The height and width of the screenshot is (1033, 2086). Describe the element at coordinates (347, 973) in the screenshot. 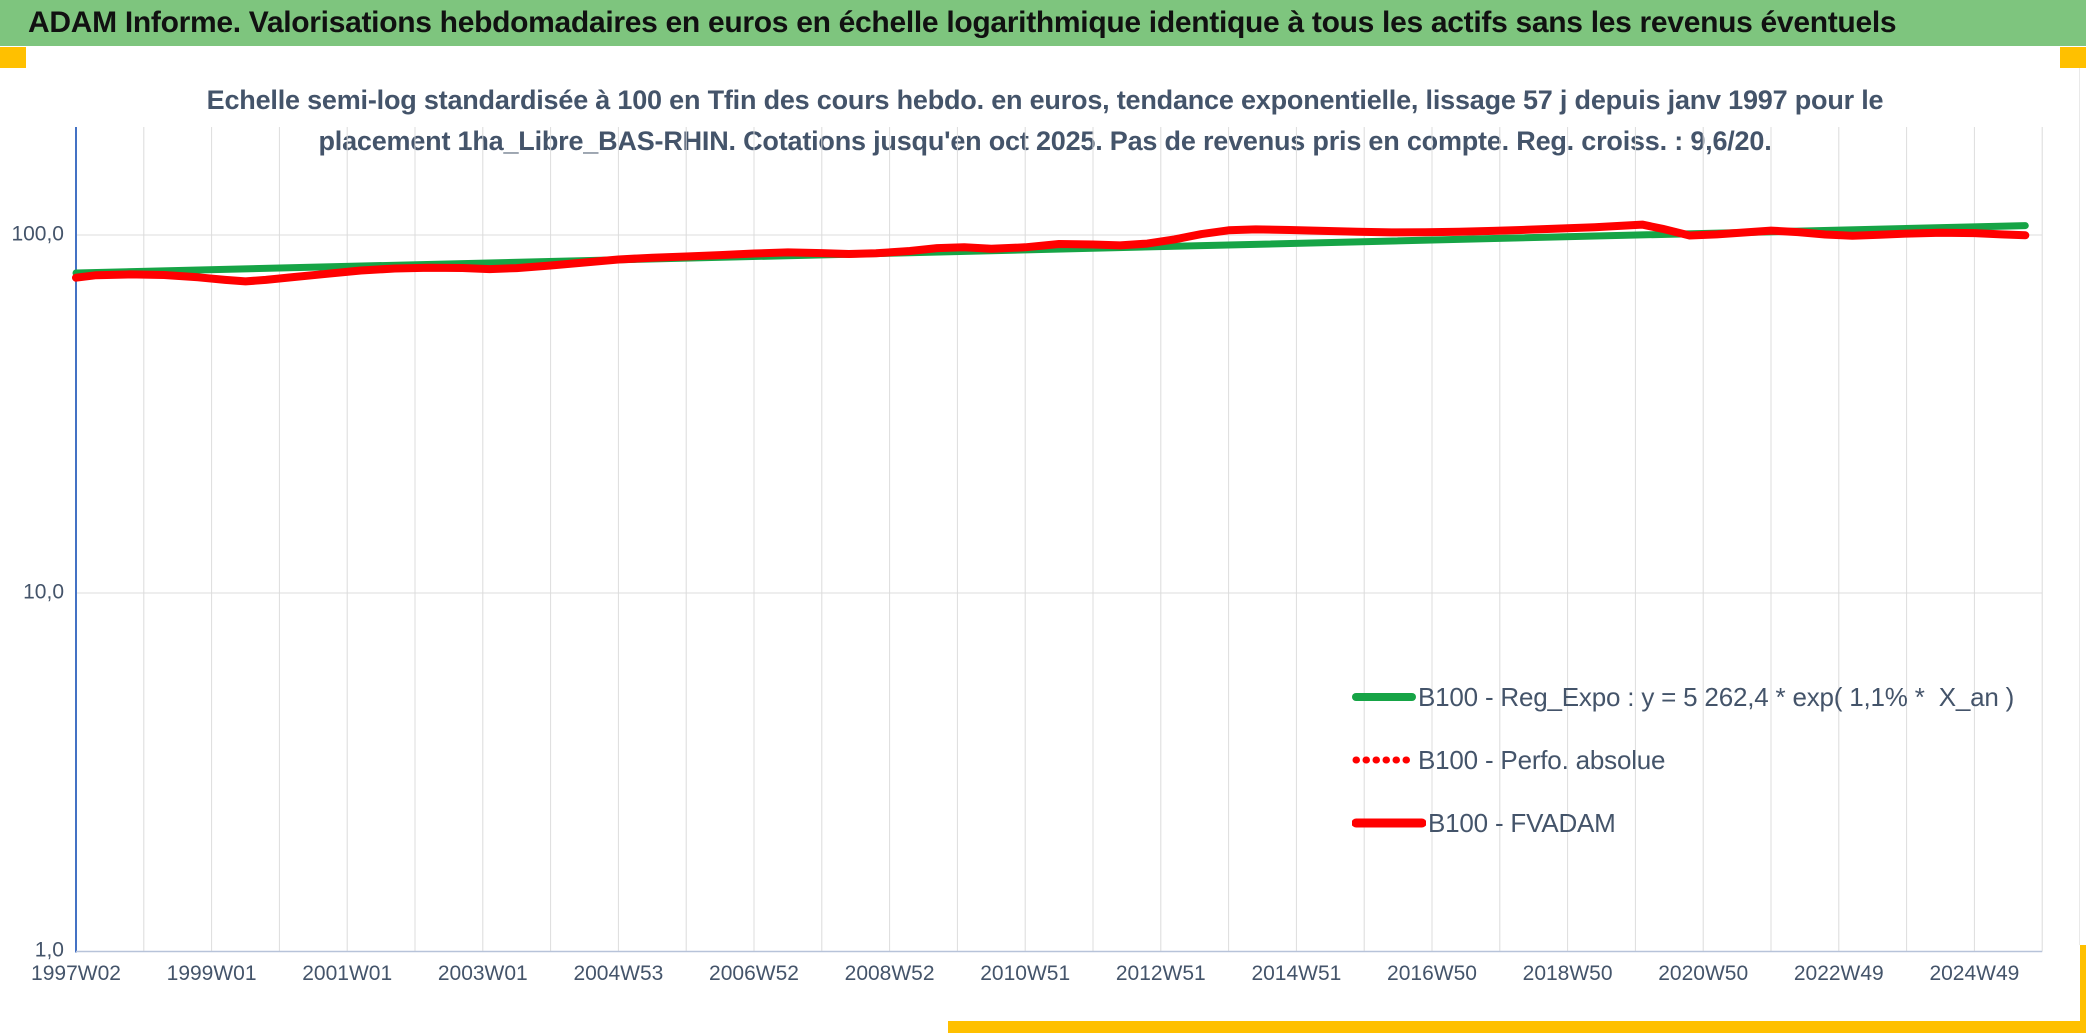

I see `x-axis-label: 2001W01` at that location.